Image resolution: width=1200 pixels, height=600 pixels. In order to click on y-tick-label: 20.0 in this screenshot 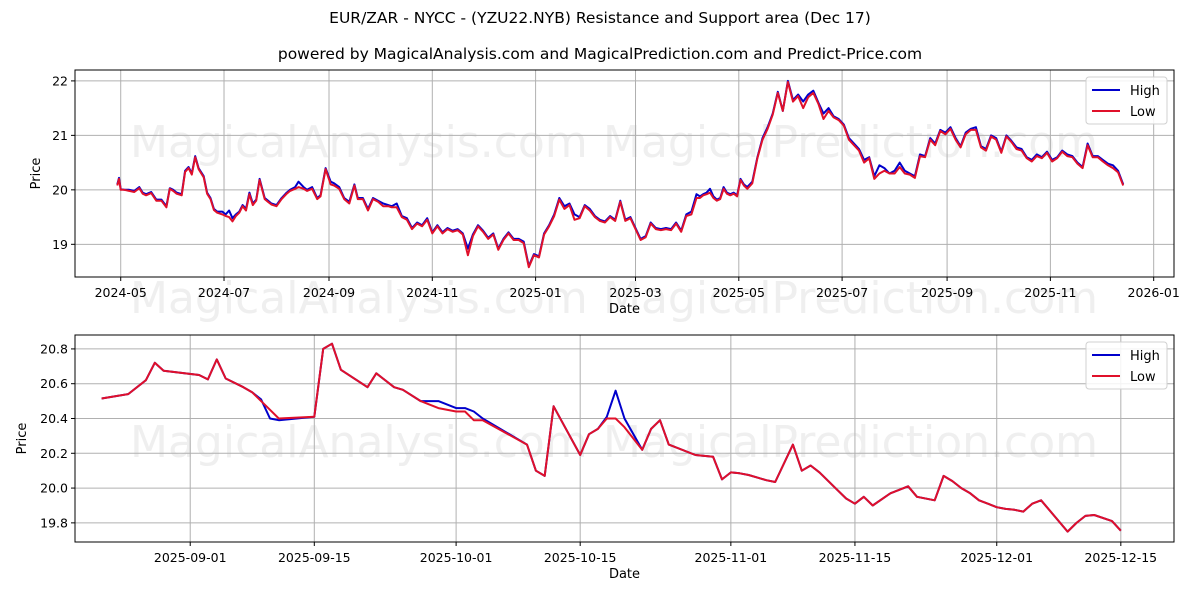, I will do `click(54, 488)`.